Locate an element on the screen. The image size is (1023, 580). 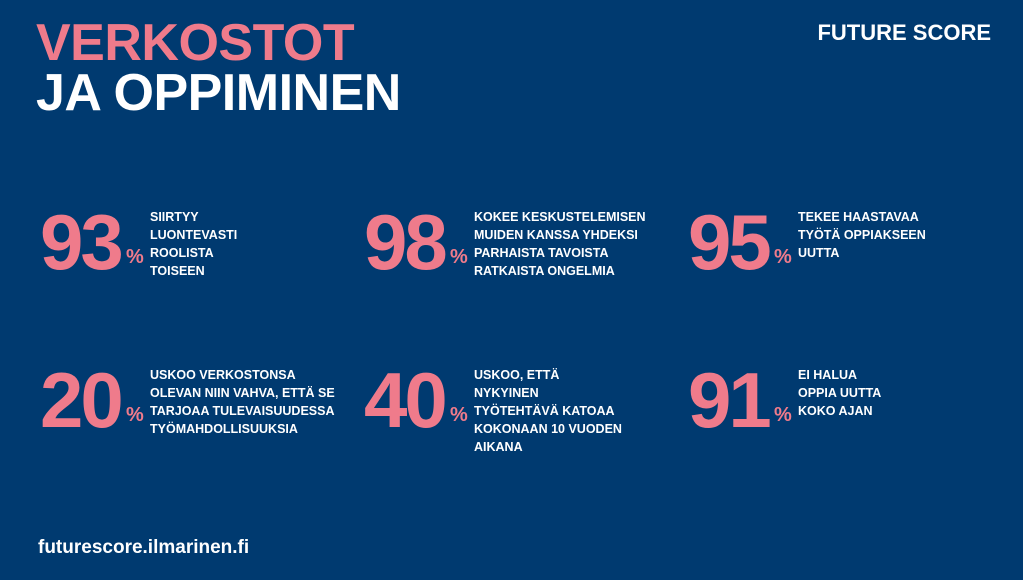
stat-value: 91 is located at coordinates (730, 400).